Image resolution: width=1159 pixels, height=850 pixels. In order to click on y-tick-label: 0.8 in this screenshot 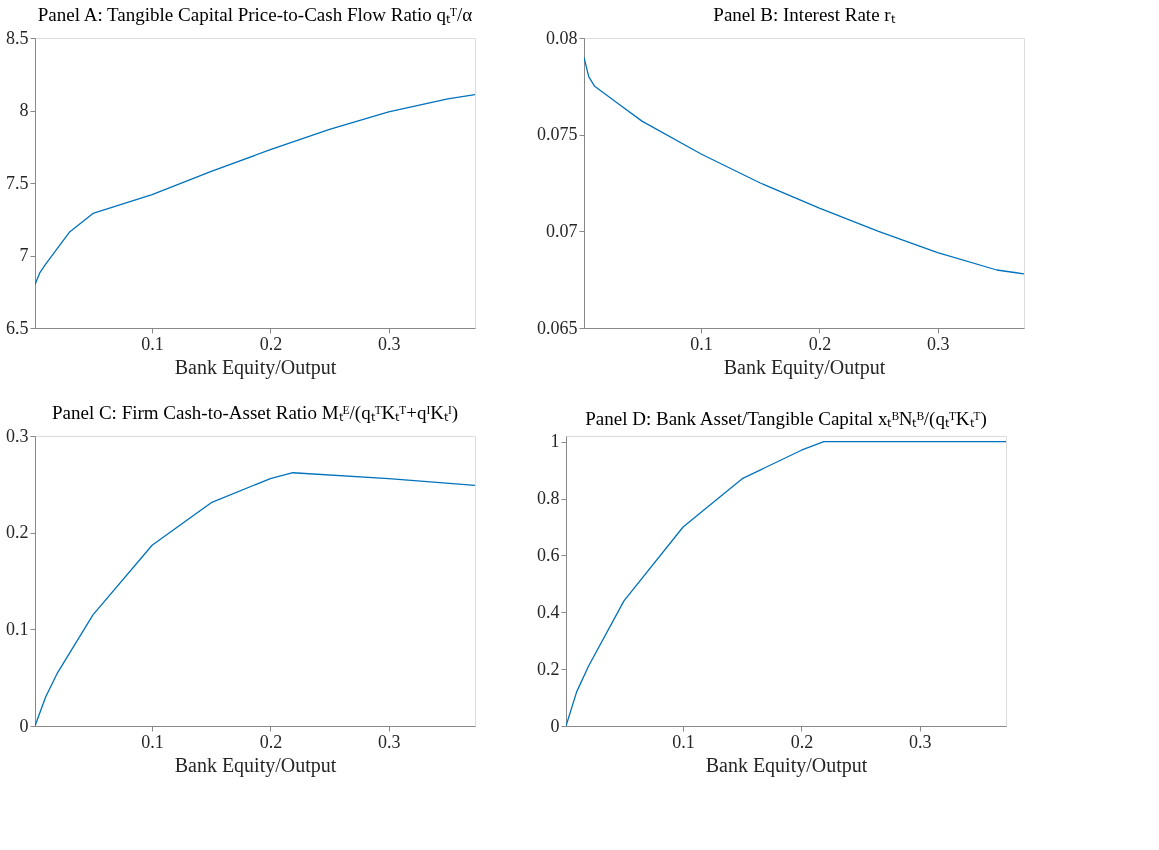, I will do `click(548, 498)`.